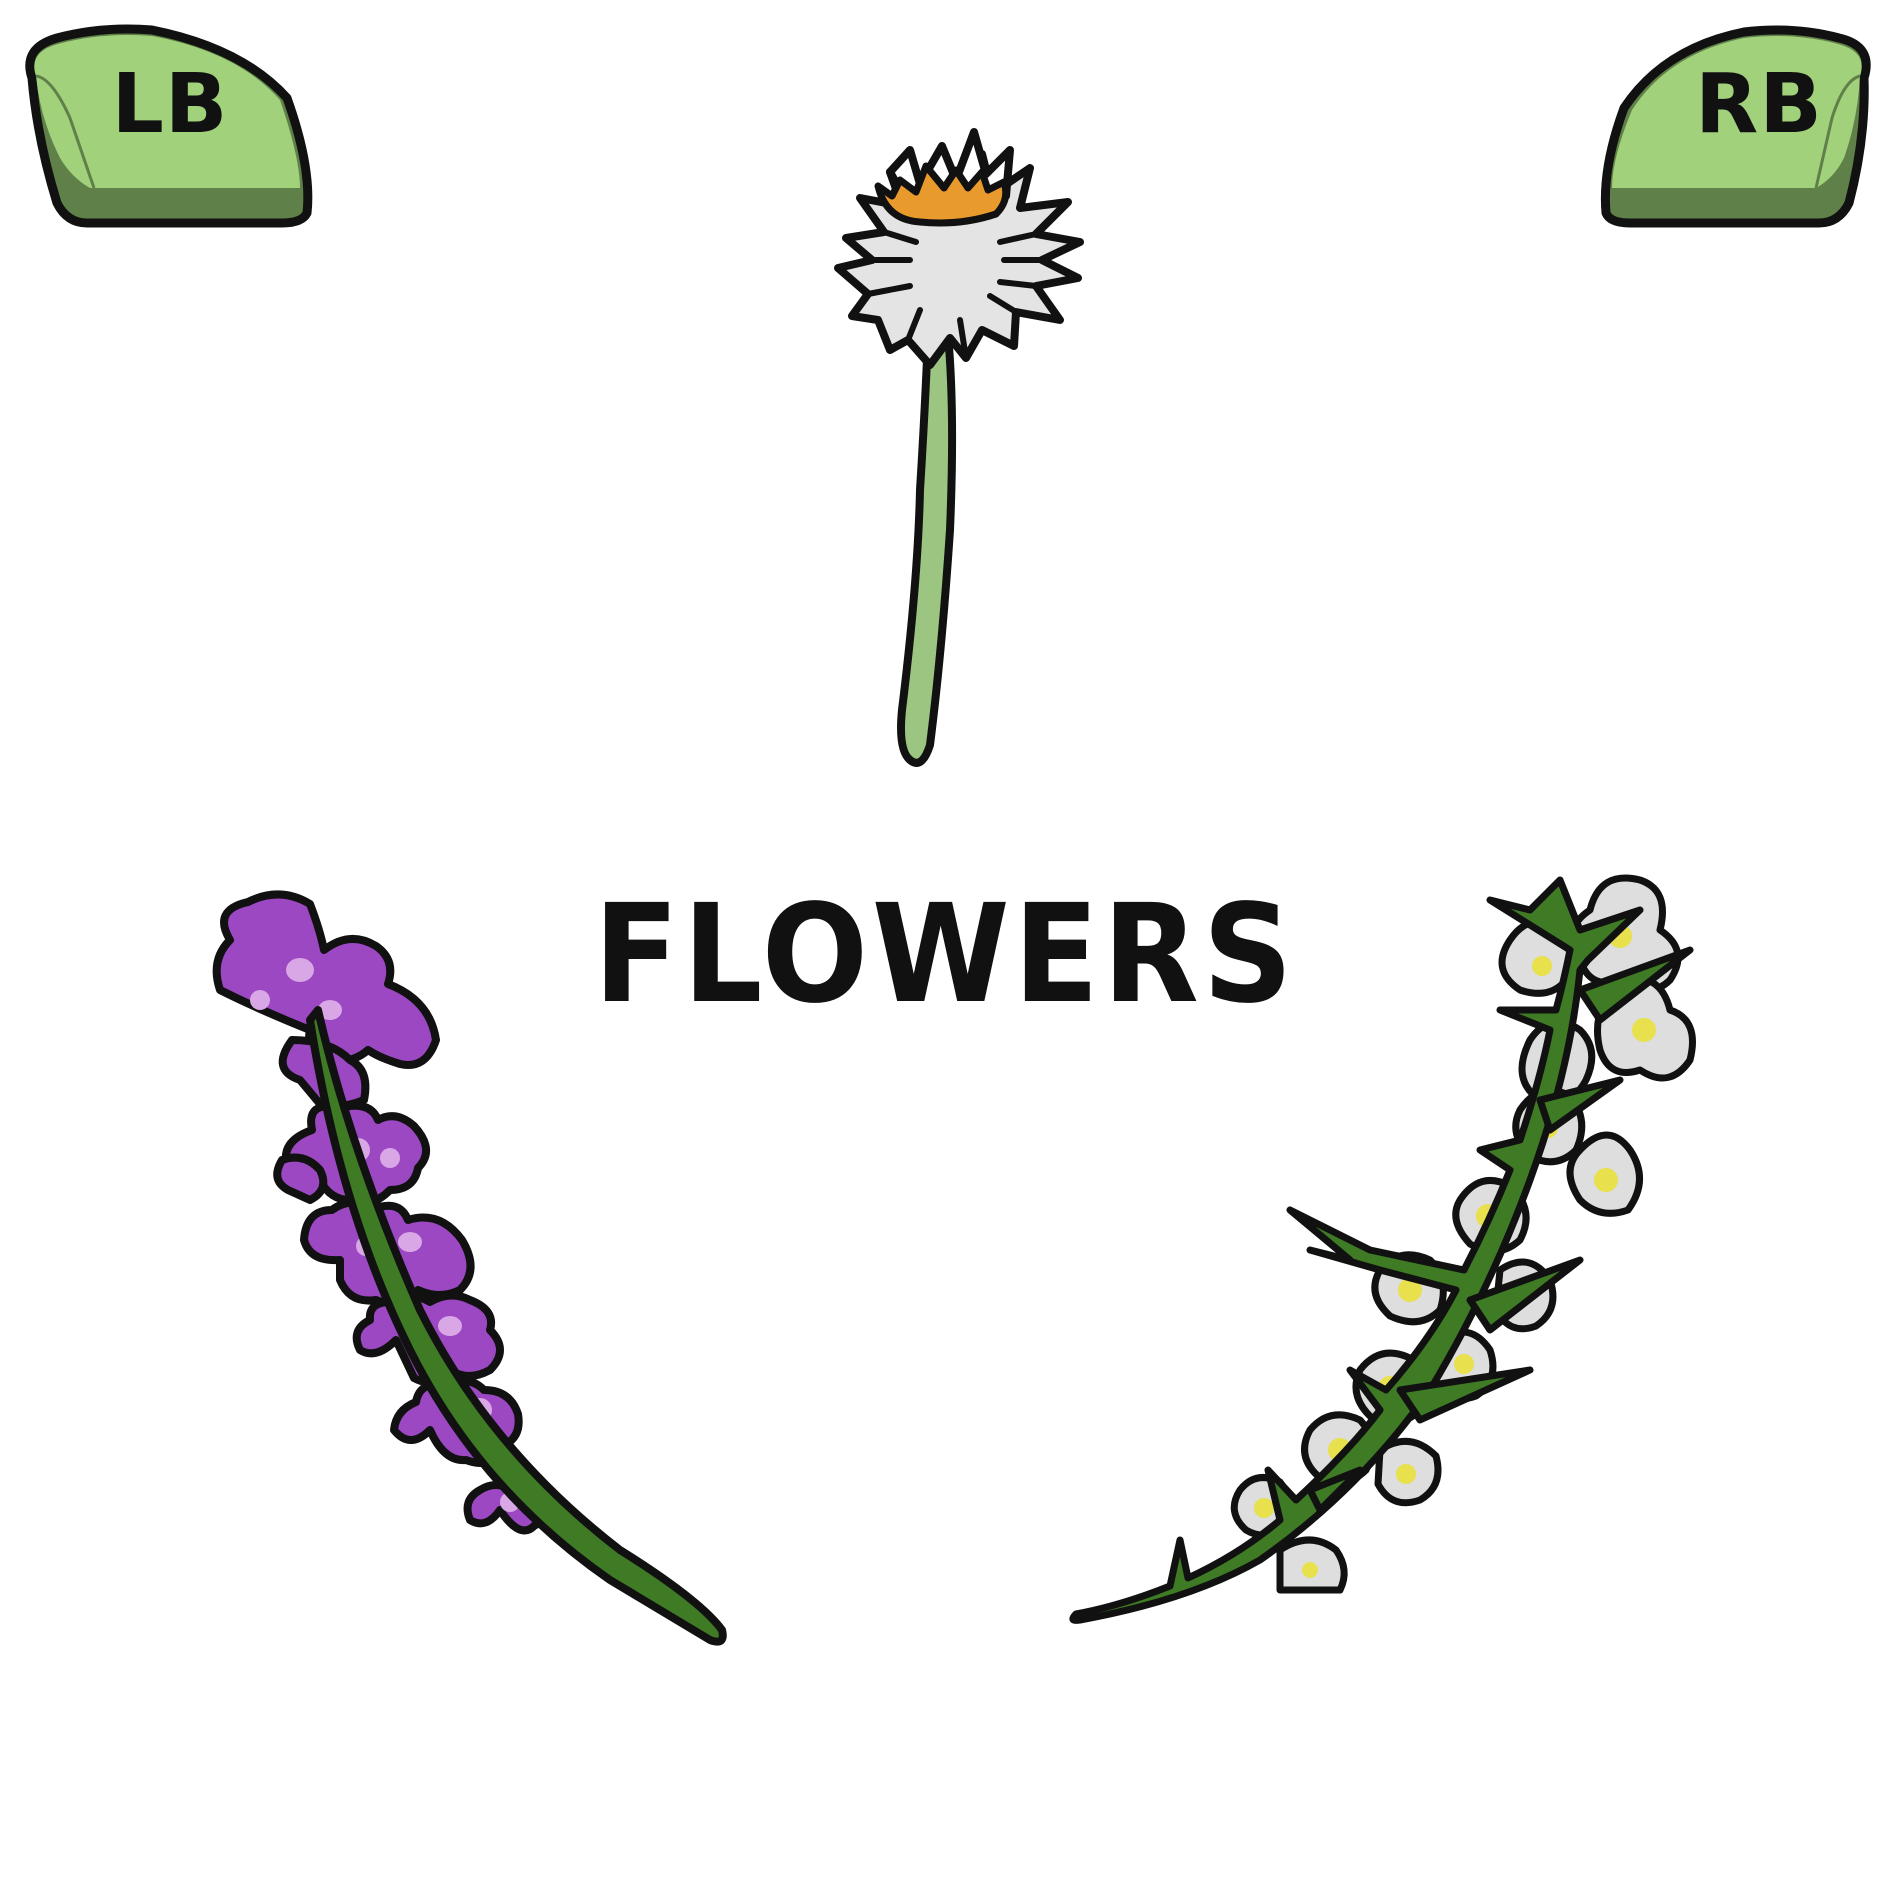  Describe the element at coordinates (170, 104) in the screenshot. I see `left-bumper-label: LB` at that location.